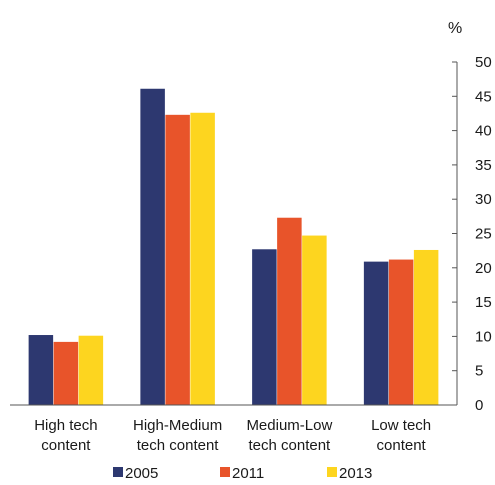 This screenshot has height=485, width=495. I want to click on category-label-2-line-2: tech content, so click(178, 445).